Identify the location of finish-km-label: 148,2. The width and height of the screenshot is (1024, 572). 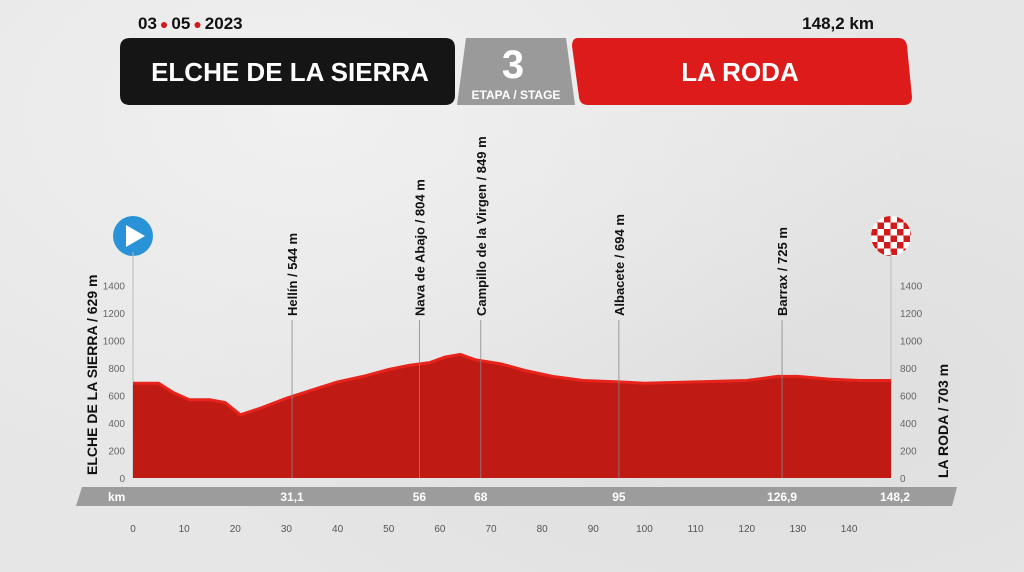
(895, 497).